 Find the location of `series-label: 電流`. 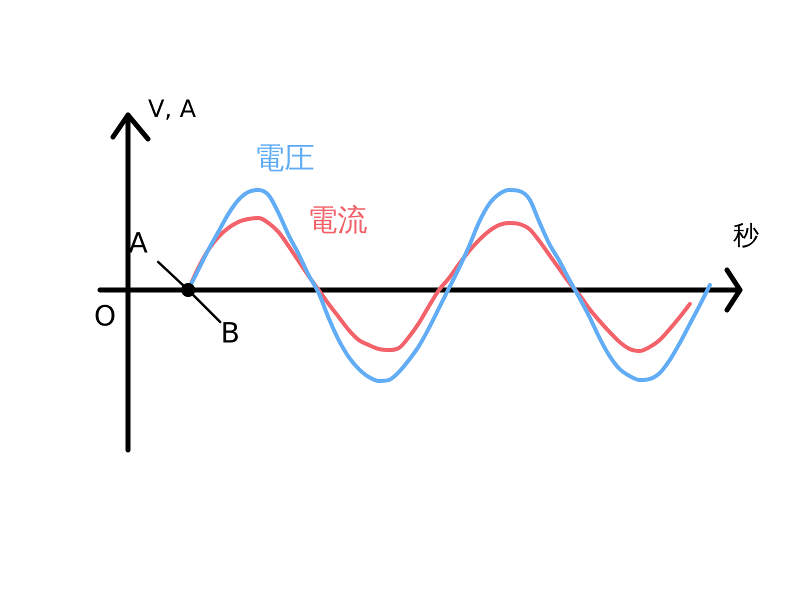

series-label: 電流 is located at coordinates (337, 220).